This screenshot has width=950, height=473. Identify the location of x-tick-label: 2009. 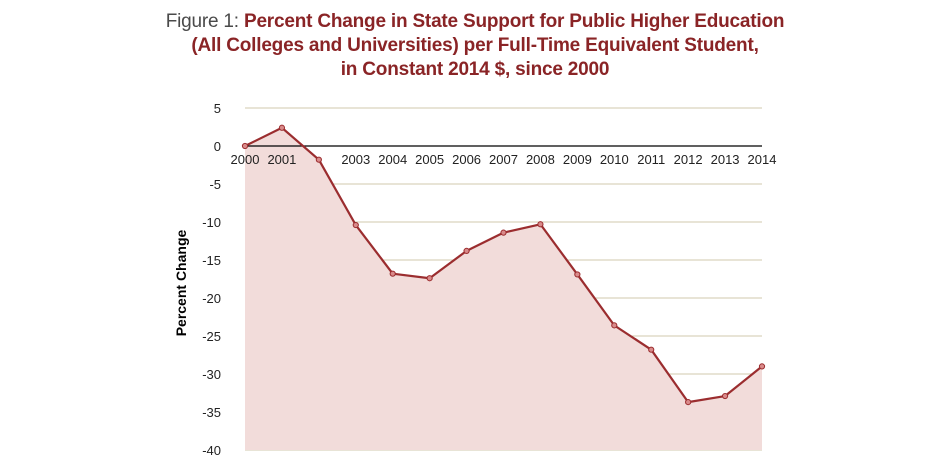
(577, 159).